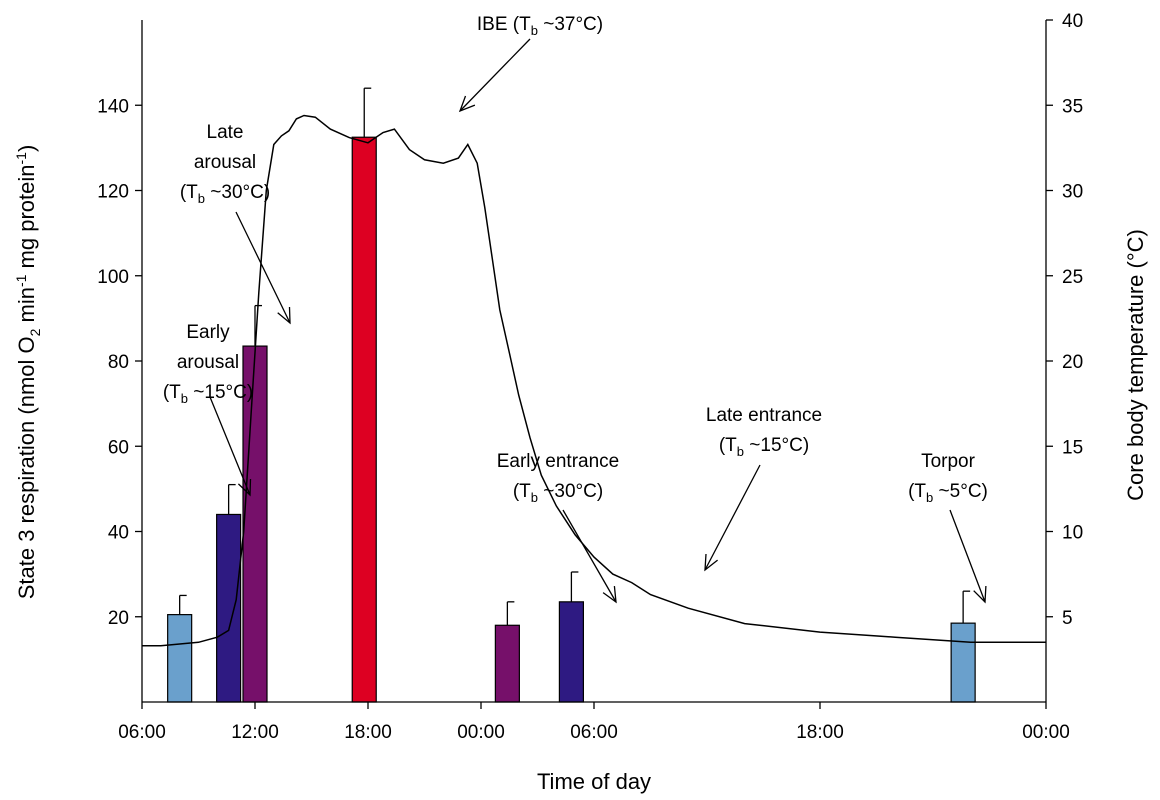 This screenshot has height=800, width=1160. I want to click on x-tick-label-5: 18:00, so click(820, 732).